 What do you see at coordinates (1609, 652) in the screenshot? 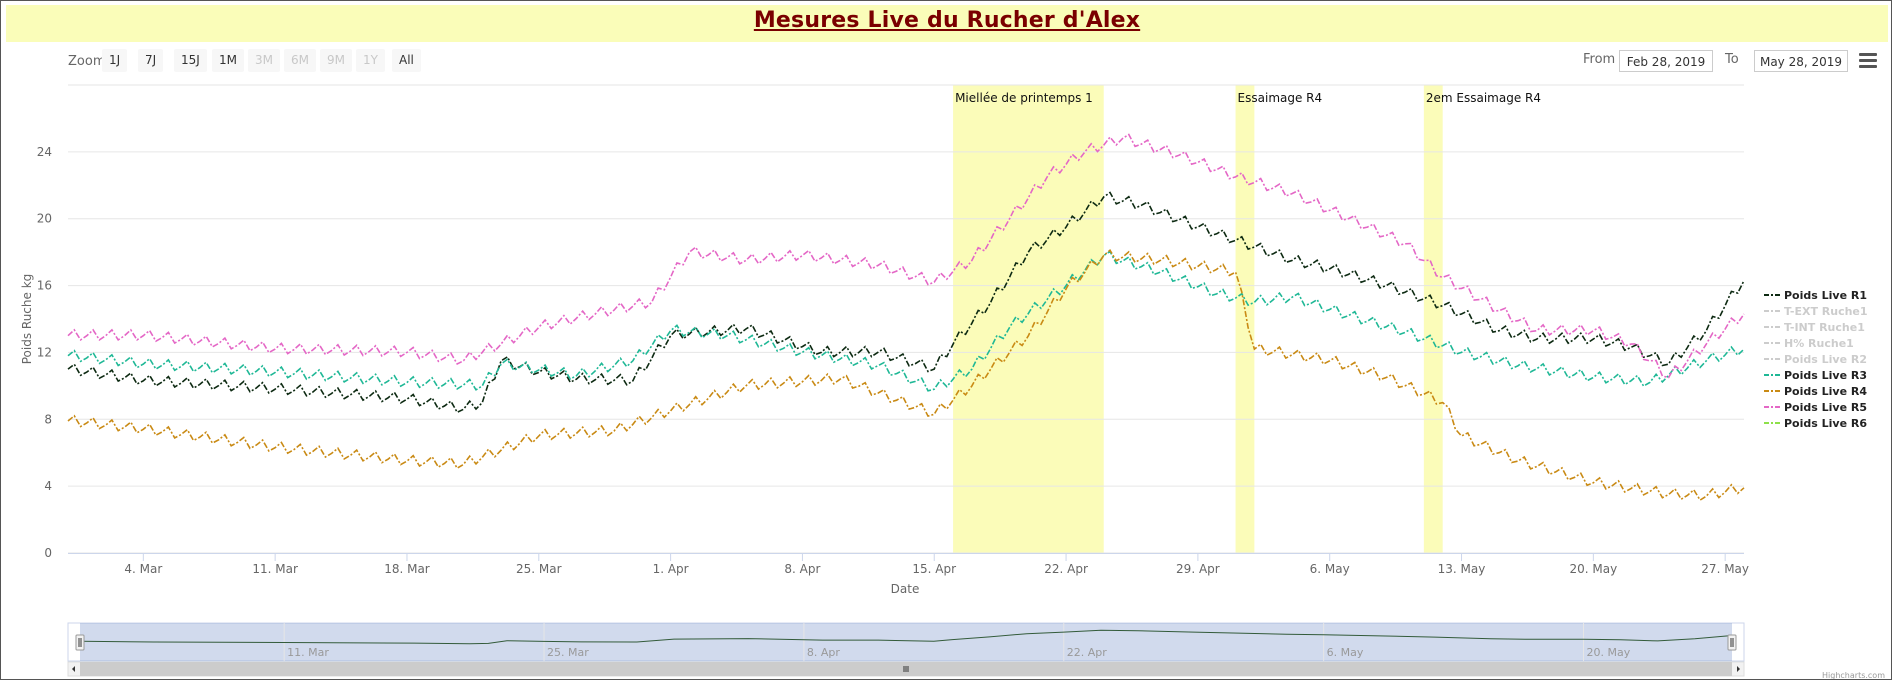
I see `navigator-tick-label: 20. May` at bounding box center [1609, 652].